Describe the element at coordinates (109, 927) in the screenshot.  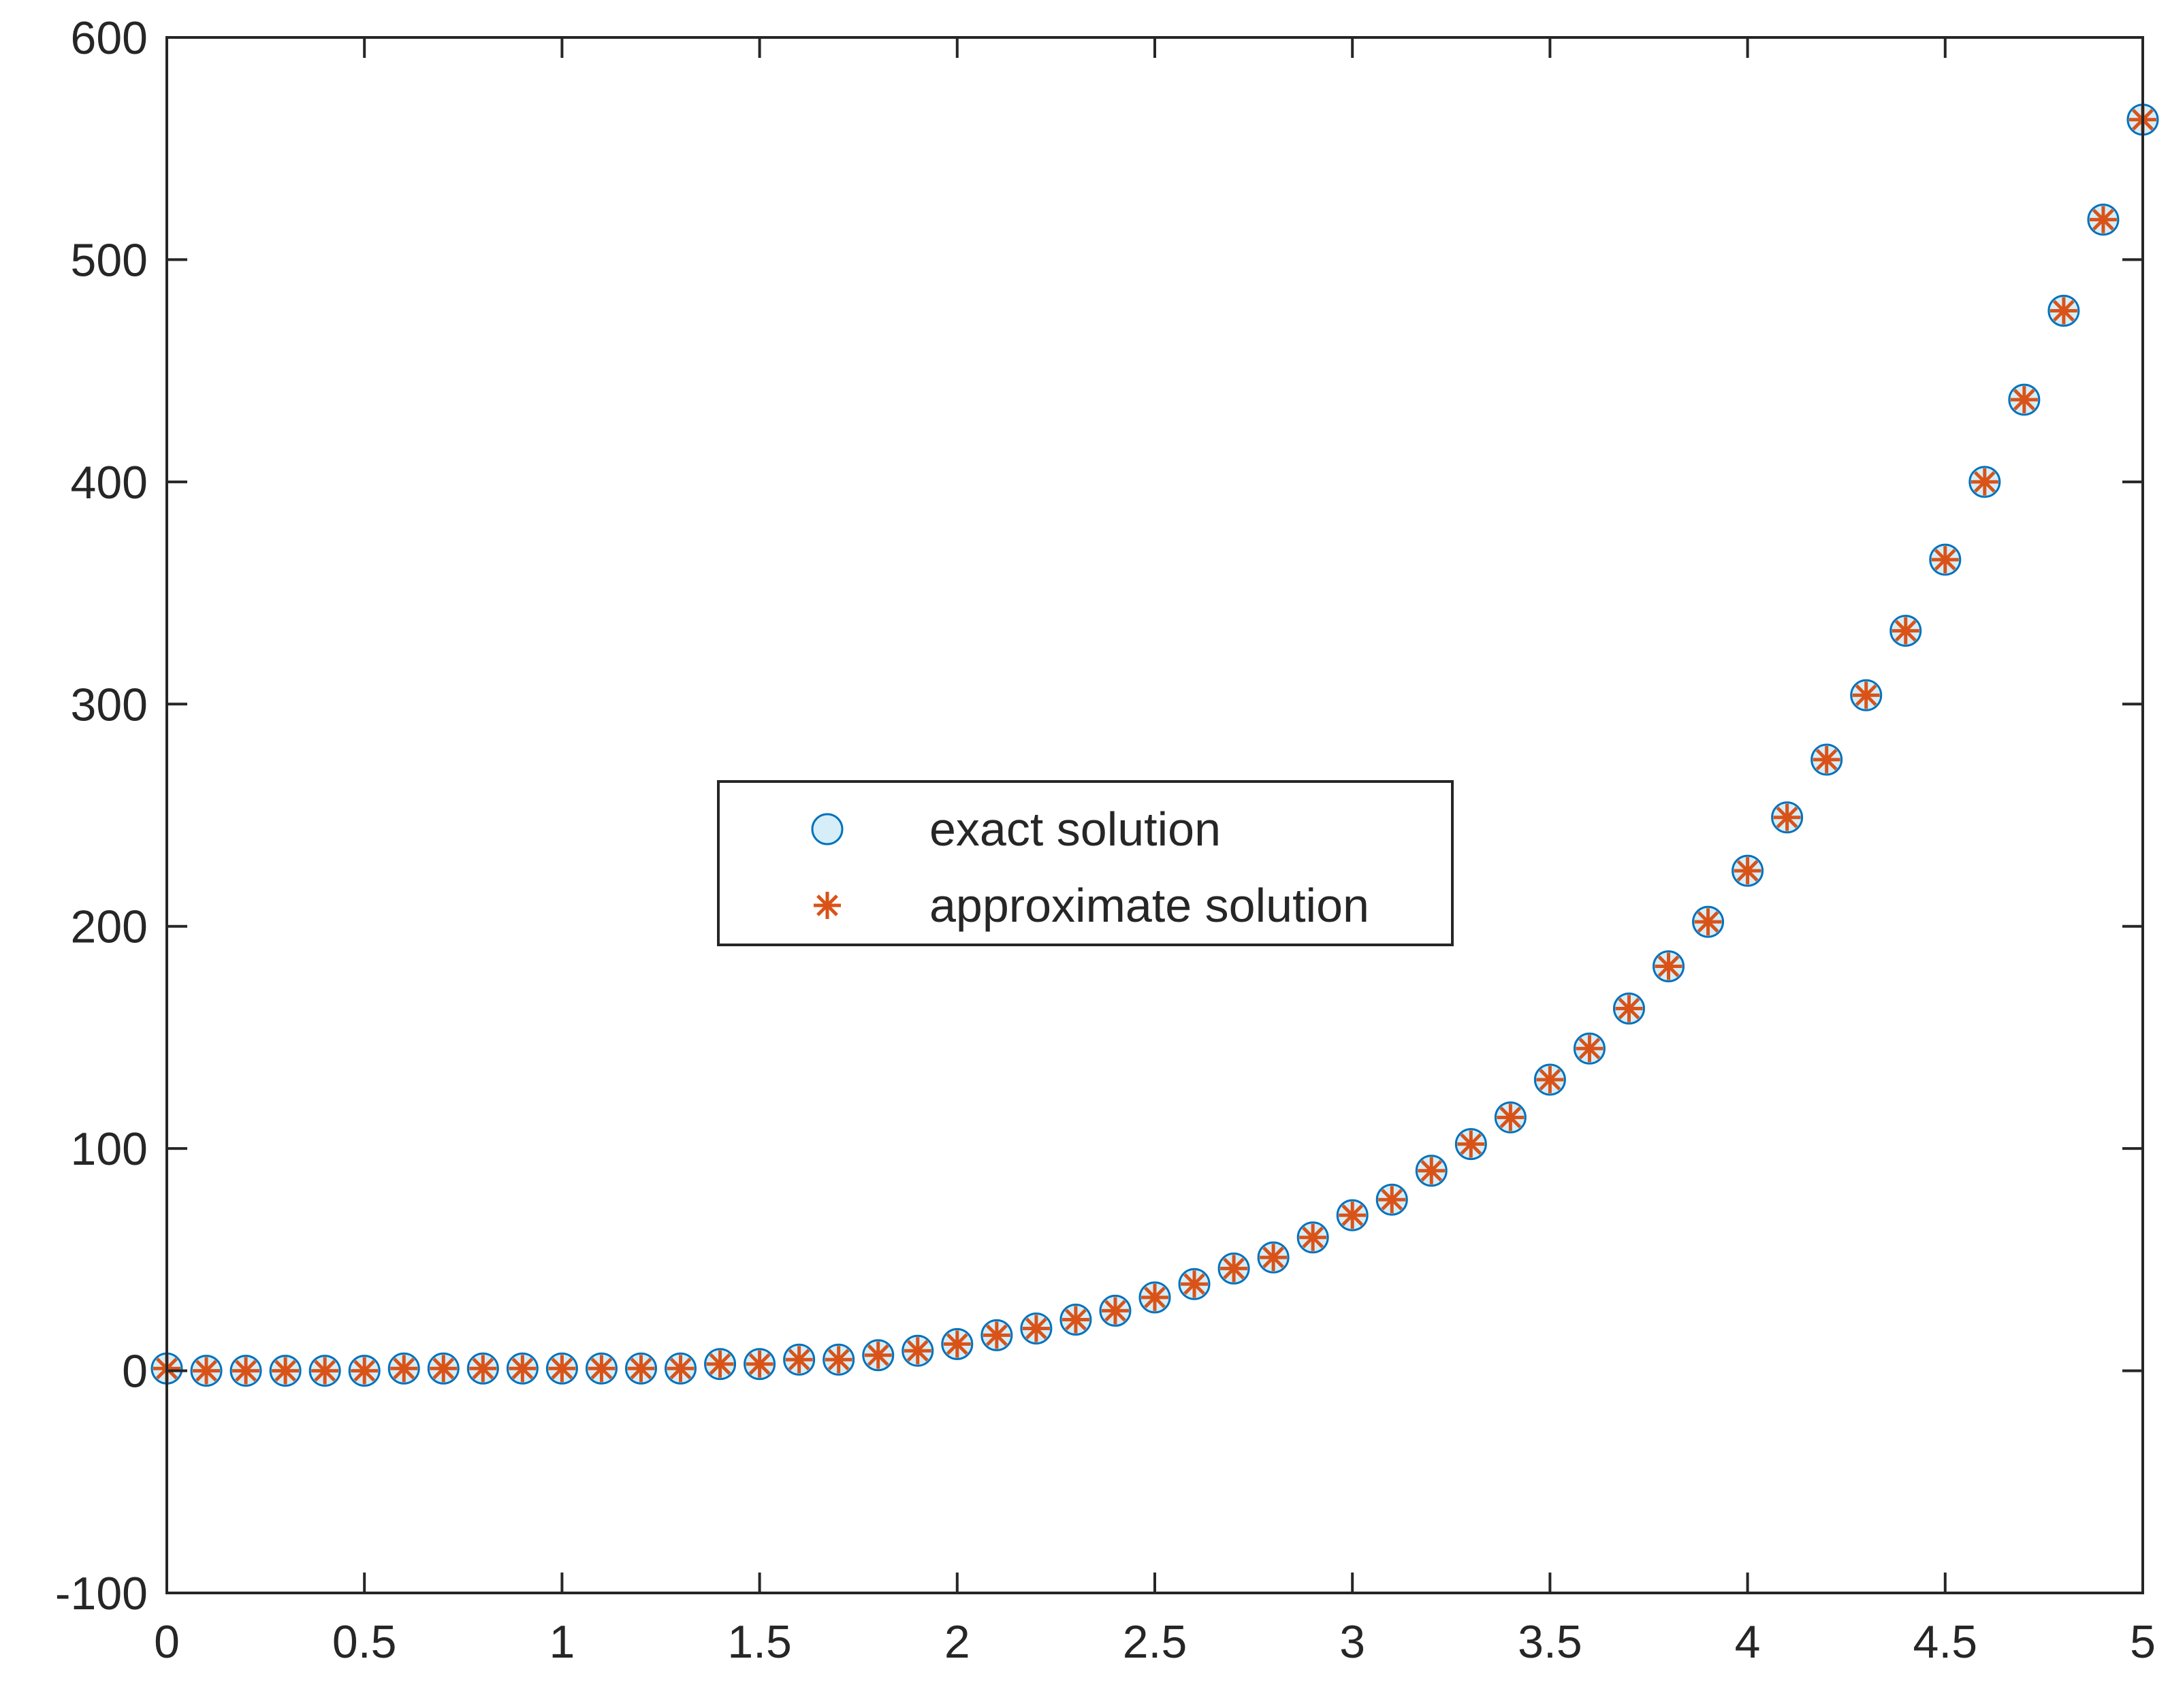
I see `y-tick-label: 200` at that location.